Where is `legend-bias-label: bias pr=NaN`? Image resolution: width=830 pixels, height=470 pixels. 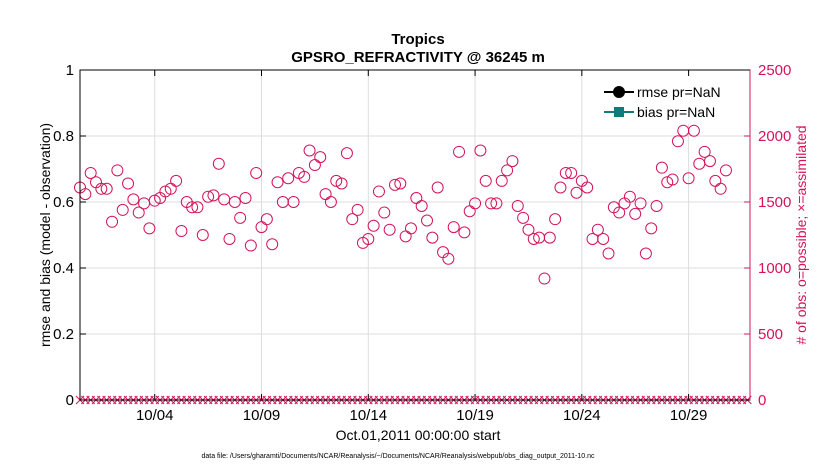
legend-bias-label: bias pr=NaN is located at coordinates (676, 112).